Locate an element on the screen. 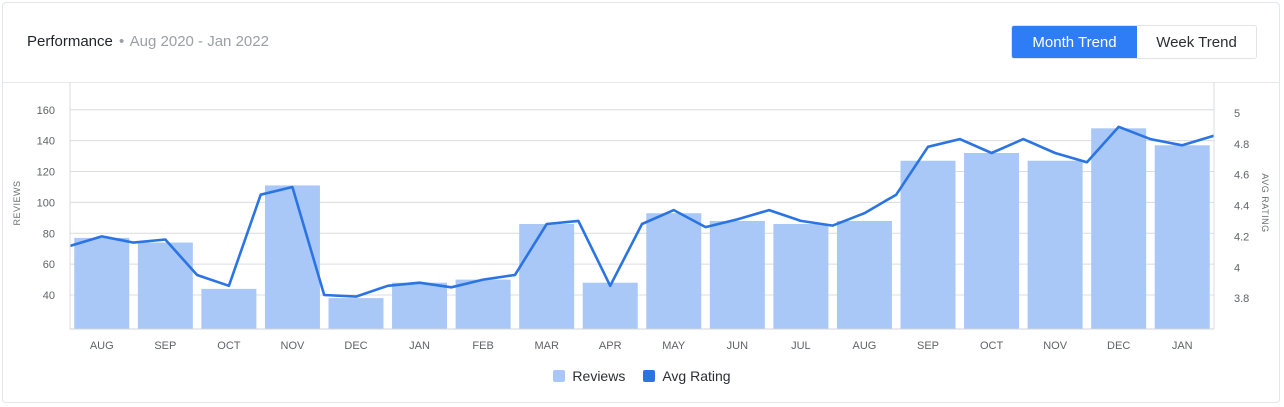 The height and width of the screenshot is (407, 1284). trend-toggle: Month Trend Week Trend is located at coordinates (1134, 42).